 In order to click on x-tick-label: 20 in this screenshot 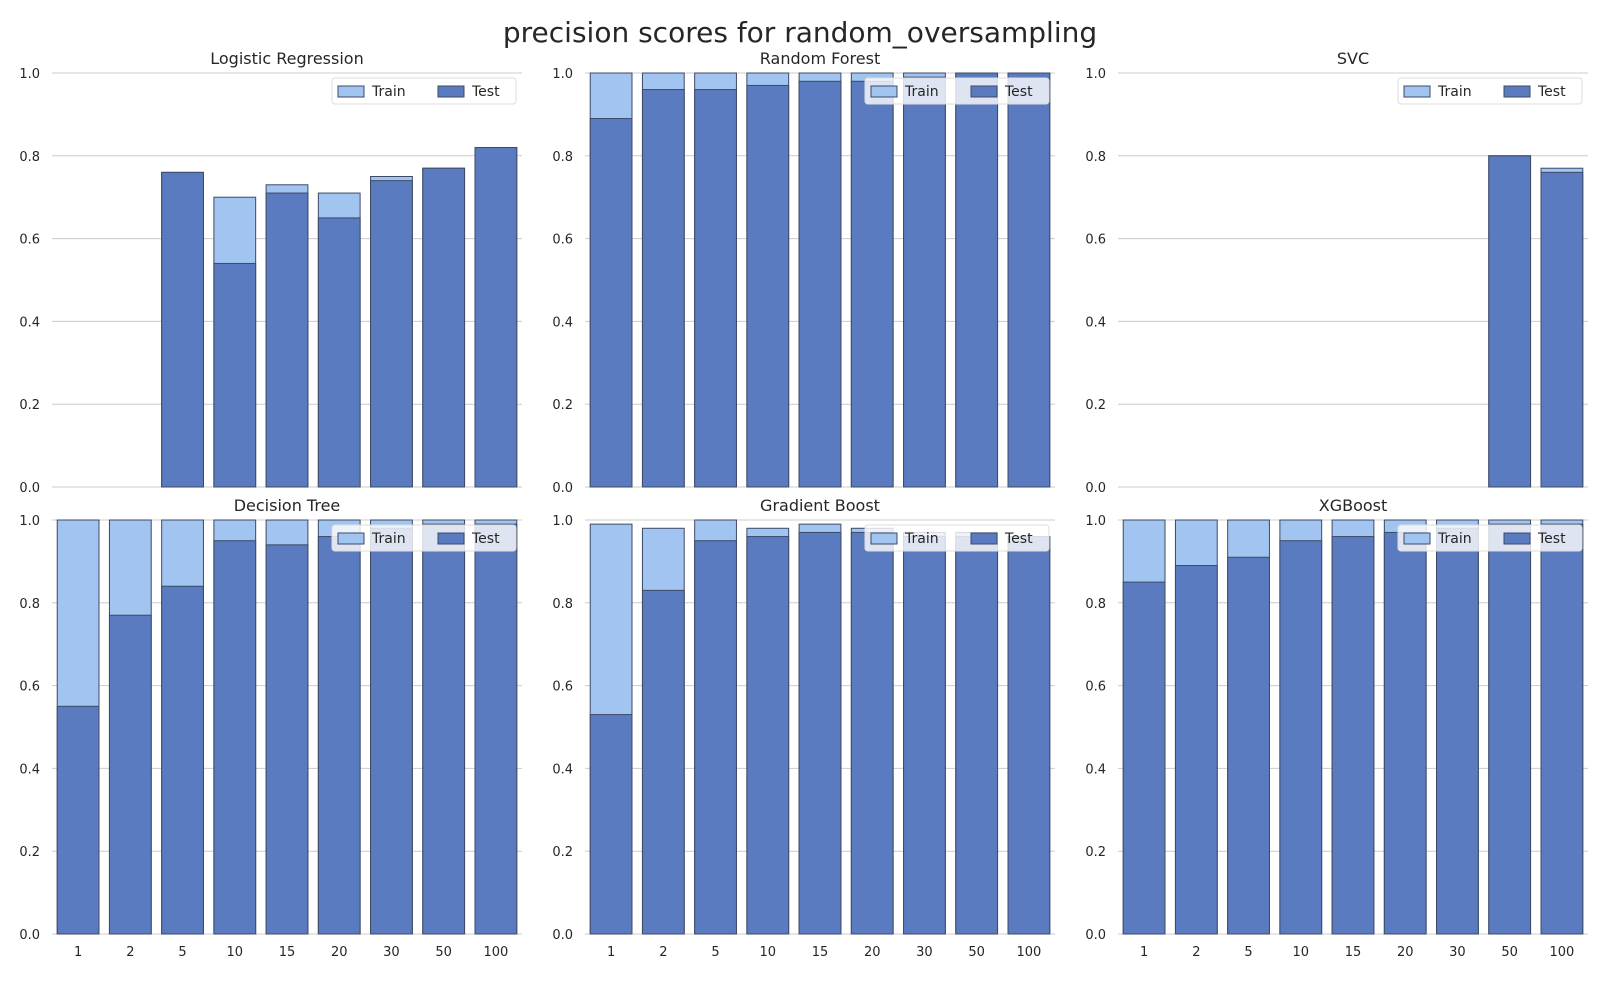, I will do `click(872, 952)`.